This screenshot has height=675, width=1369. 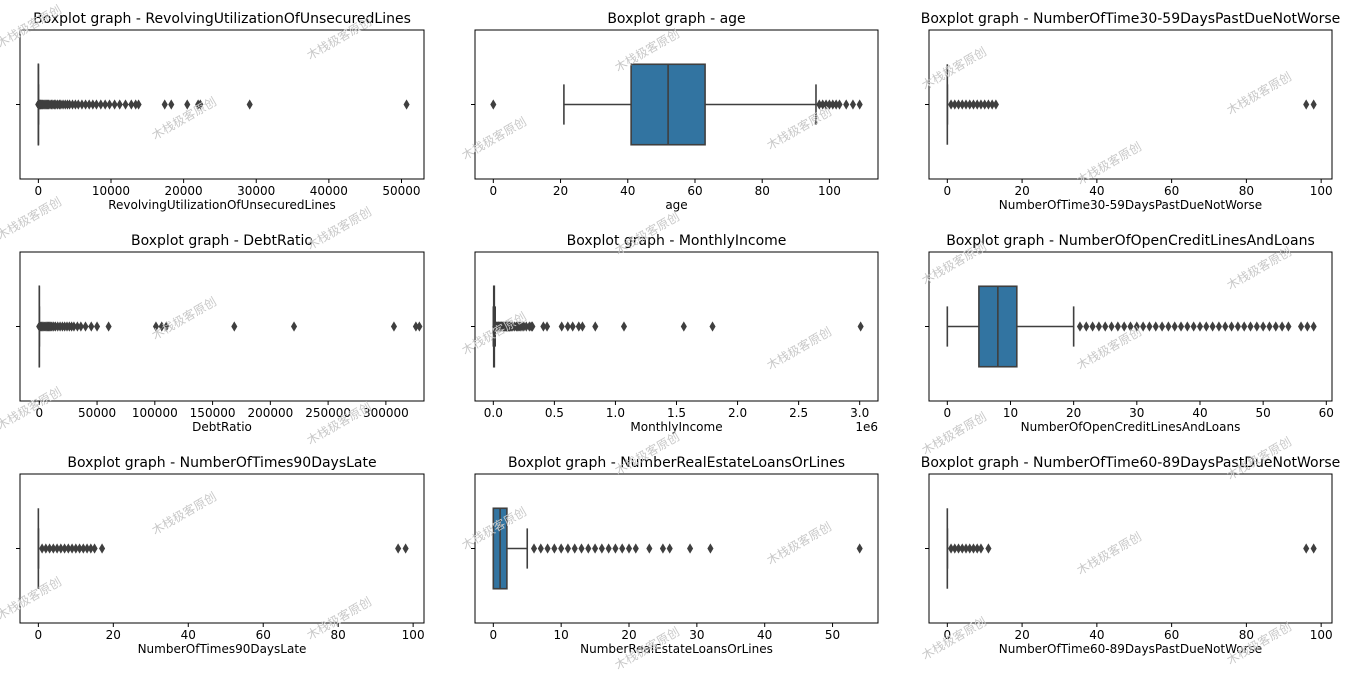 I want to click on x-tick-label: 250000, so click(x=328, y=413).